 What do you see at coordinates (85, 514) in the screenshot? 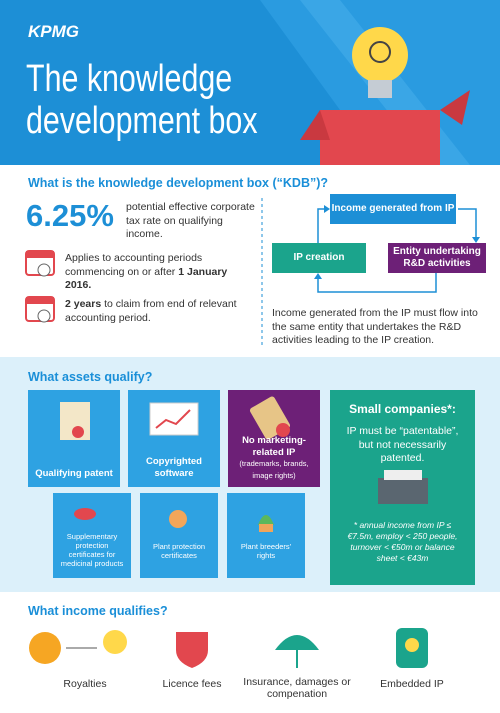
I see `pill-icon` at bounding box center [85, 514].